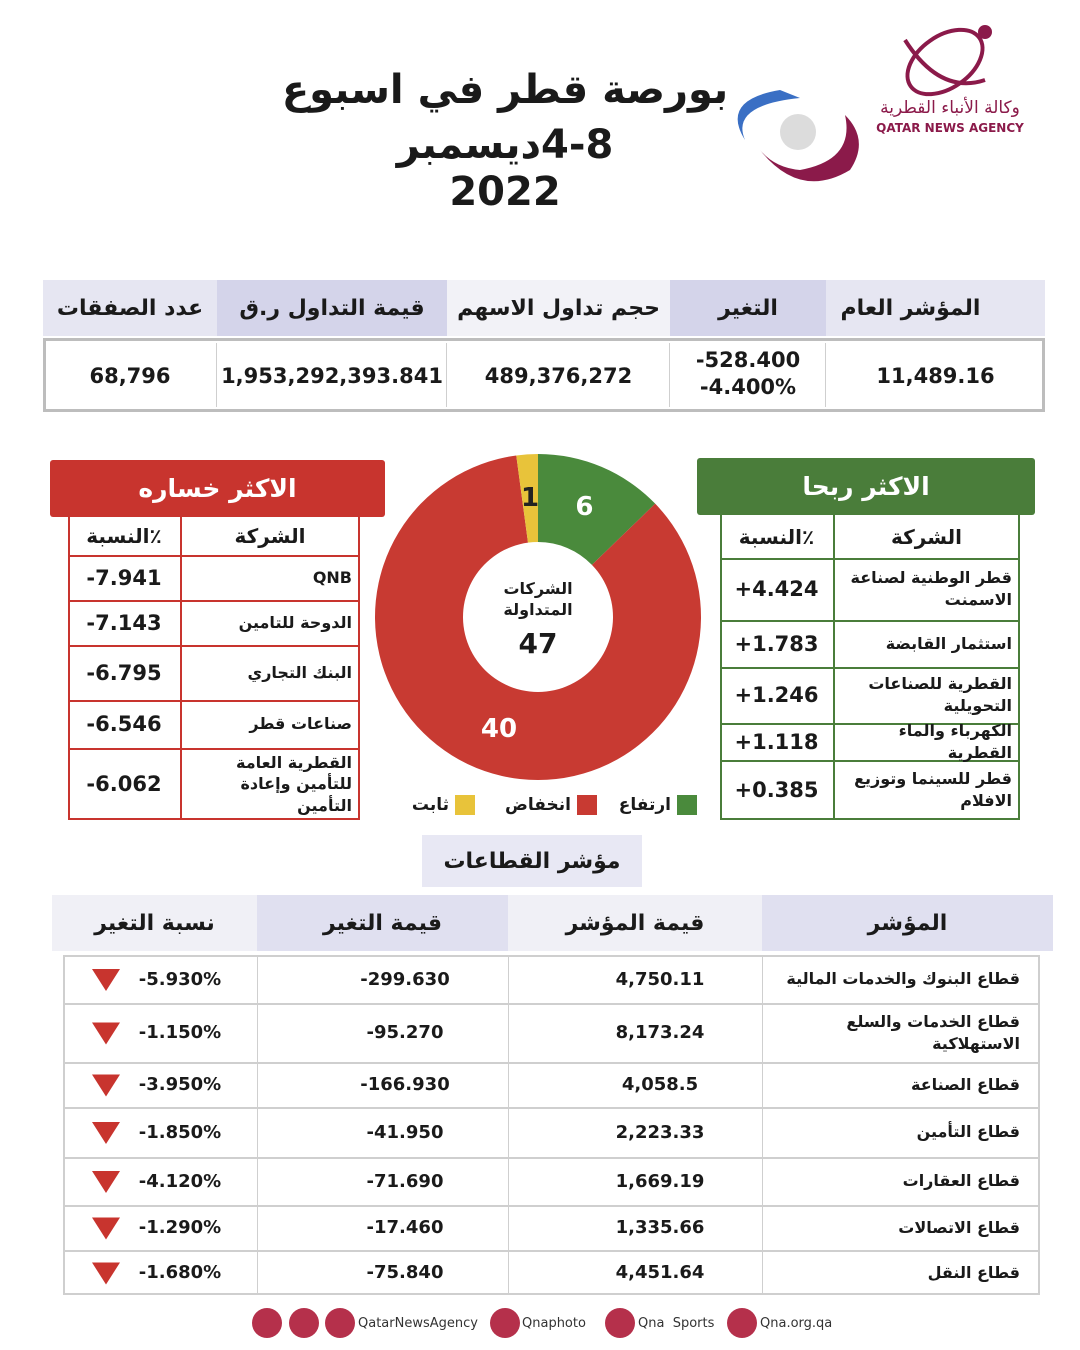  I want to click on segment-label: 6, so click(584, 507).